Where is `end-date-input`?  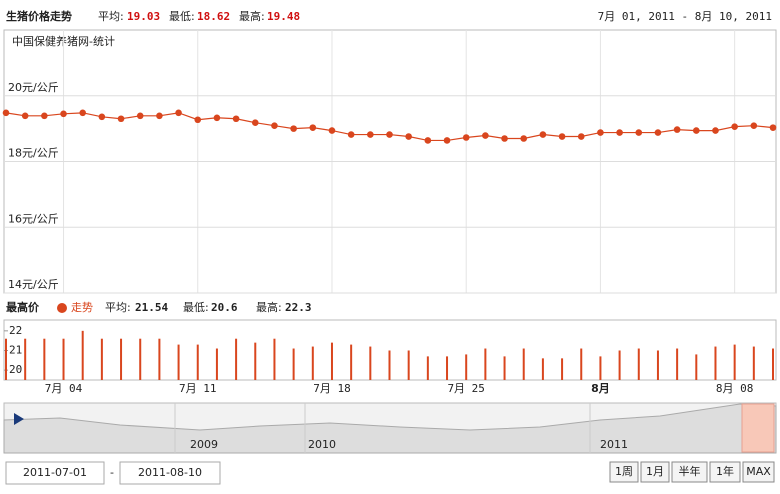
end-date-input is located at coordinates (170, 473).